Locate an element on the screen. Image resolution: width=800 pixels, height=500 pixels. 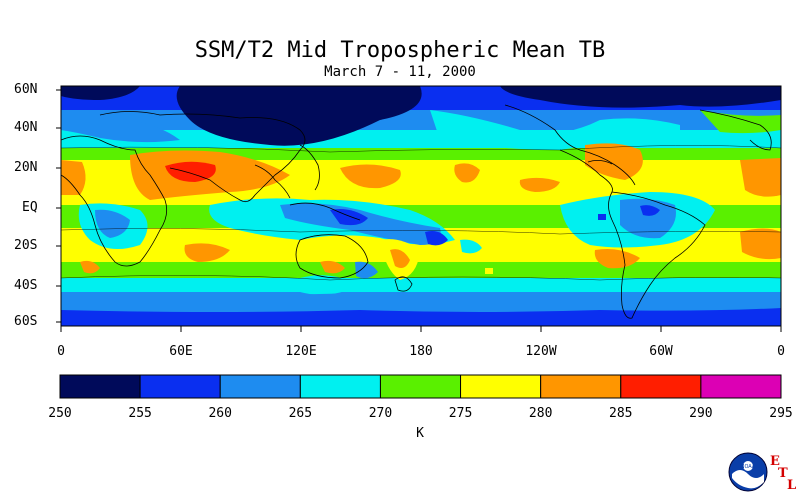
colorbar is located at coordinates (420, 386).